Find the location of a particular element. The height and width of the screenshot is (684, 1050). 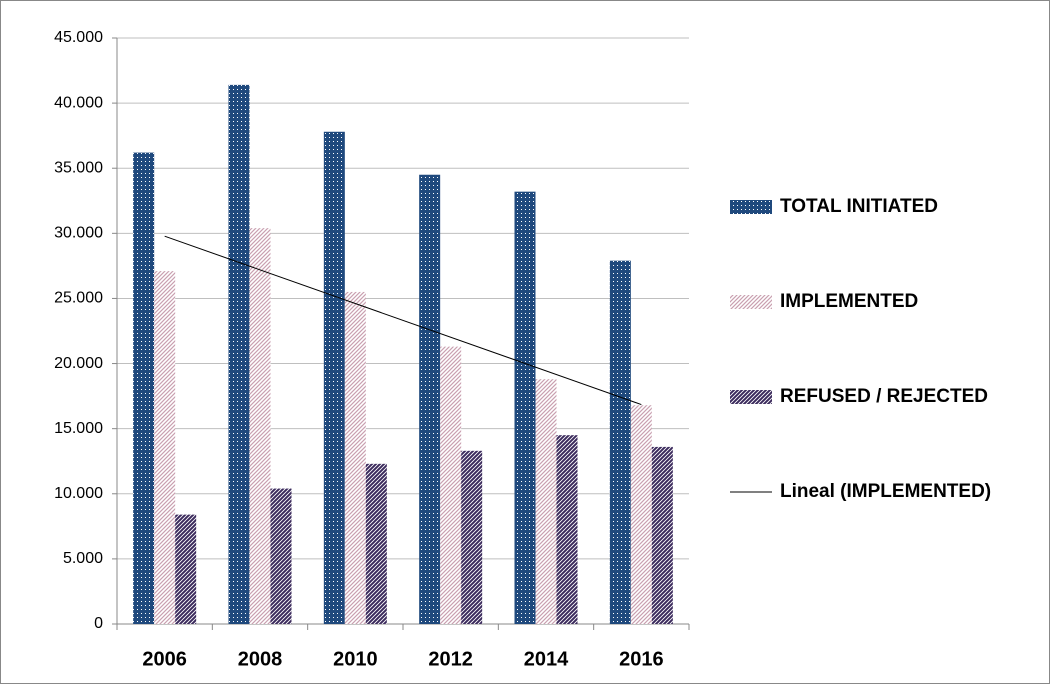

y-tick-label: 20.000 is located at coordinates (78, 363).